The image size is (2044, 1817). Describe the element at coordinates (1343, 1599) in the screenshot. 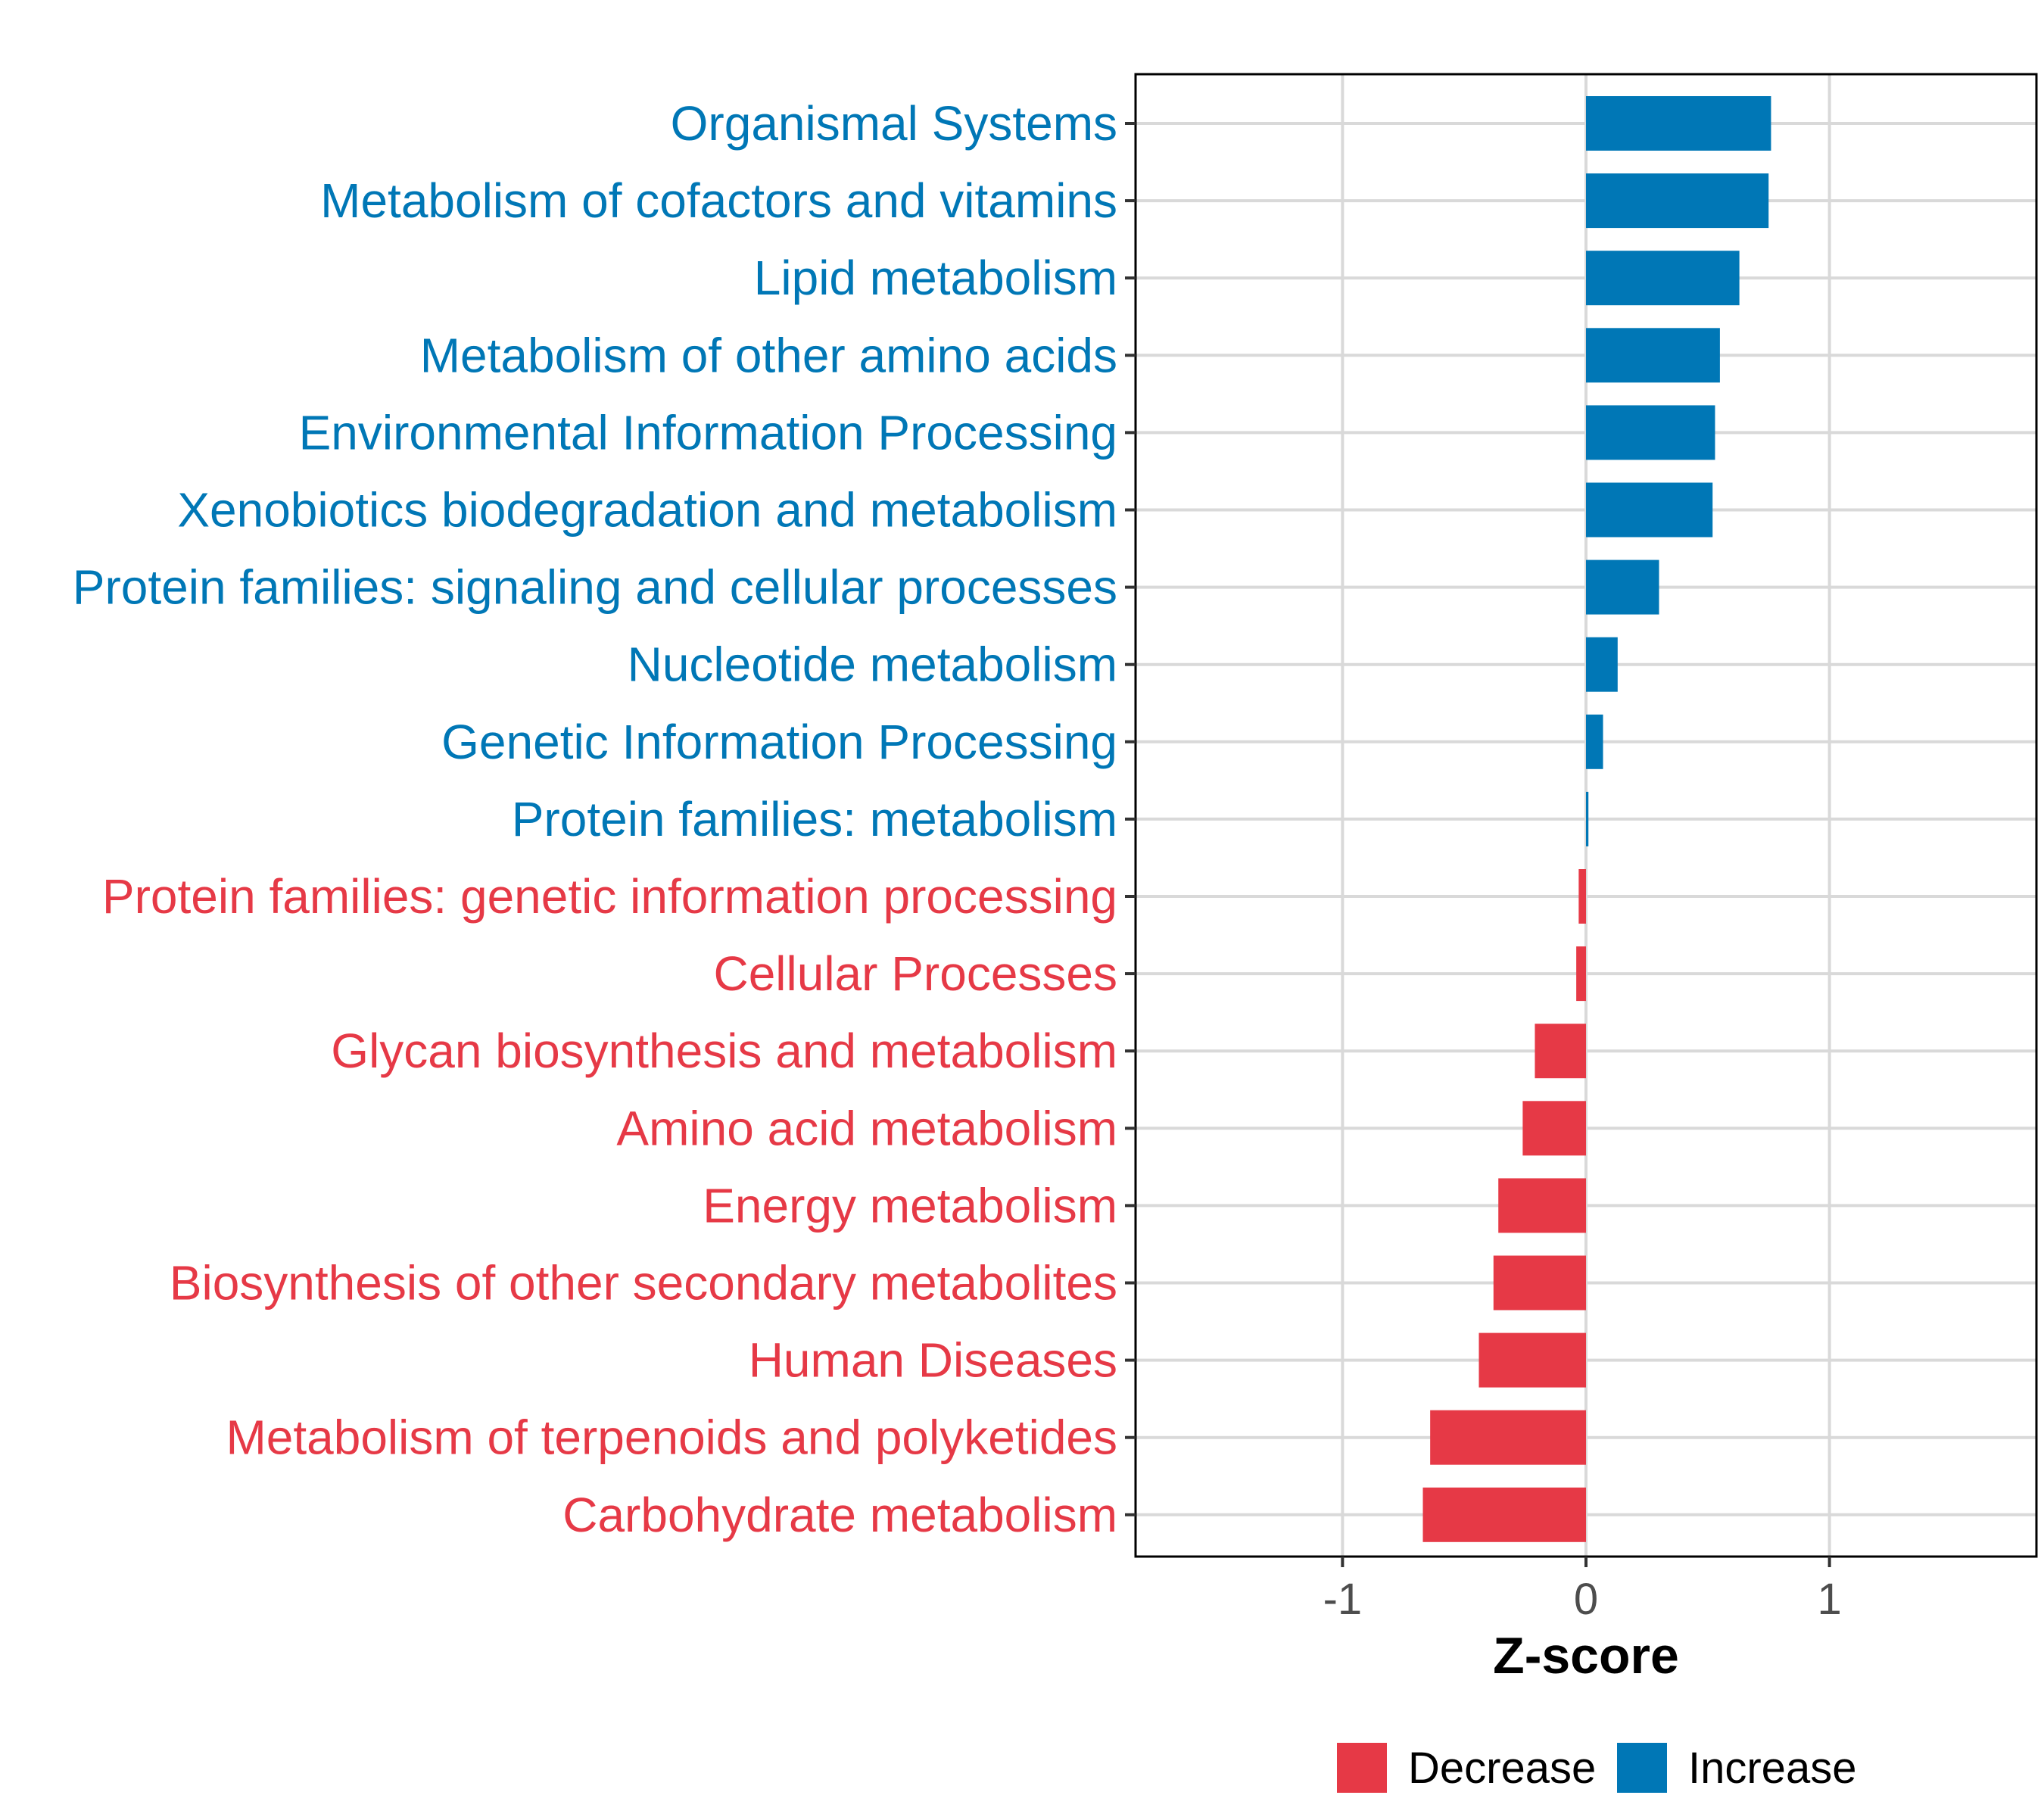

I see `x-tick-label: -1` at that location.